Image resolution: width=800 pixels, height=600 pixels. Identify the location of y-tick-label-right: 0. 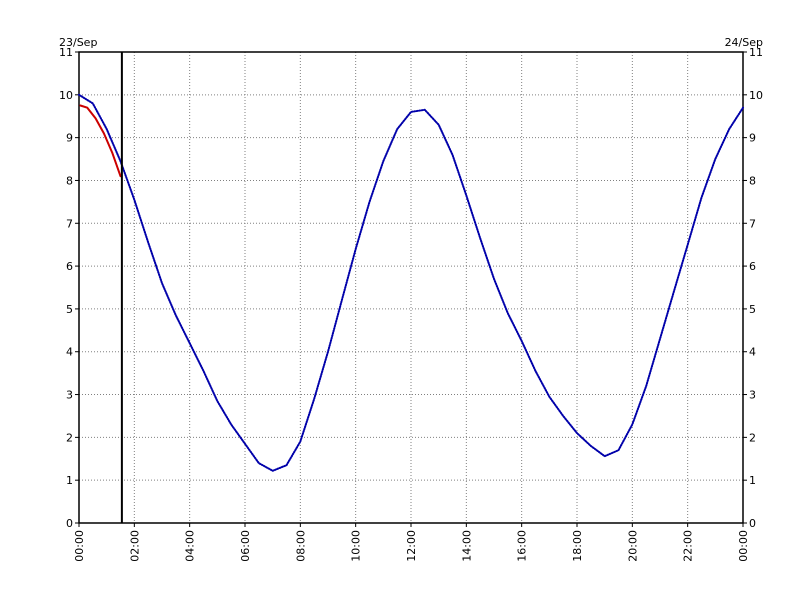
(752, 523).